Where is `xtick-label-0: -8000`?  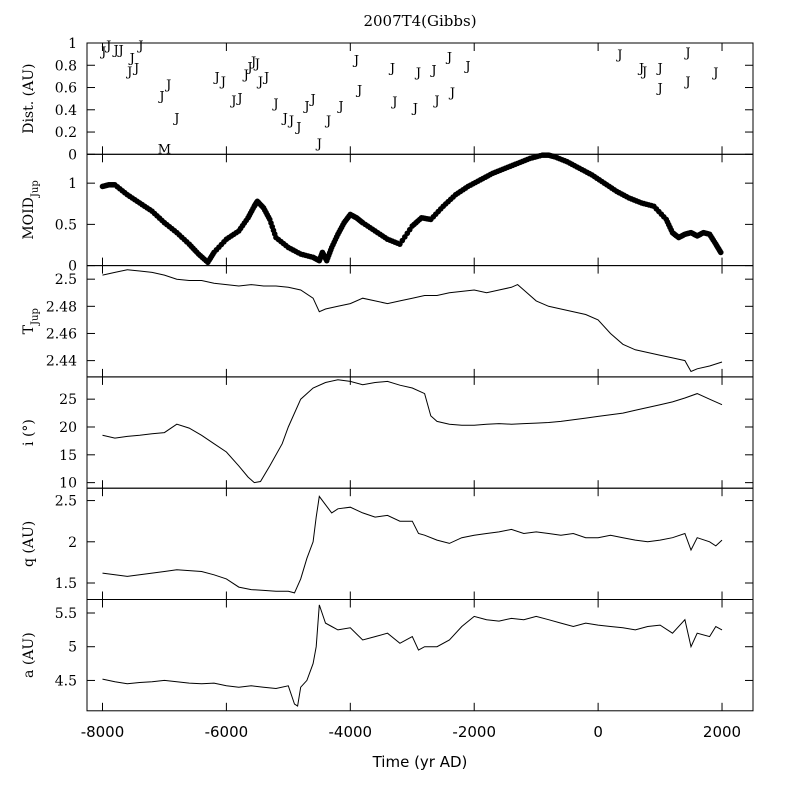
xtick-label-0: -8000 is located at coordinates (103, 732).